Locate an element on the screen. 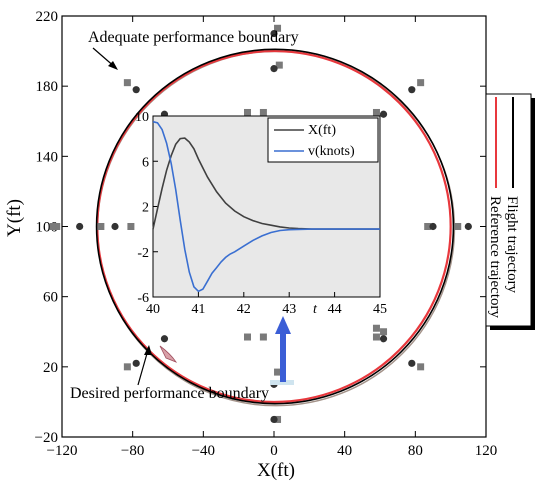 The height and width of the screenshot is (488, 550). inset-y-tick-label: -2 is located at coordinates (143, 253).